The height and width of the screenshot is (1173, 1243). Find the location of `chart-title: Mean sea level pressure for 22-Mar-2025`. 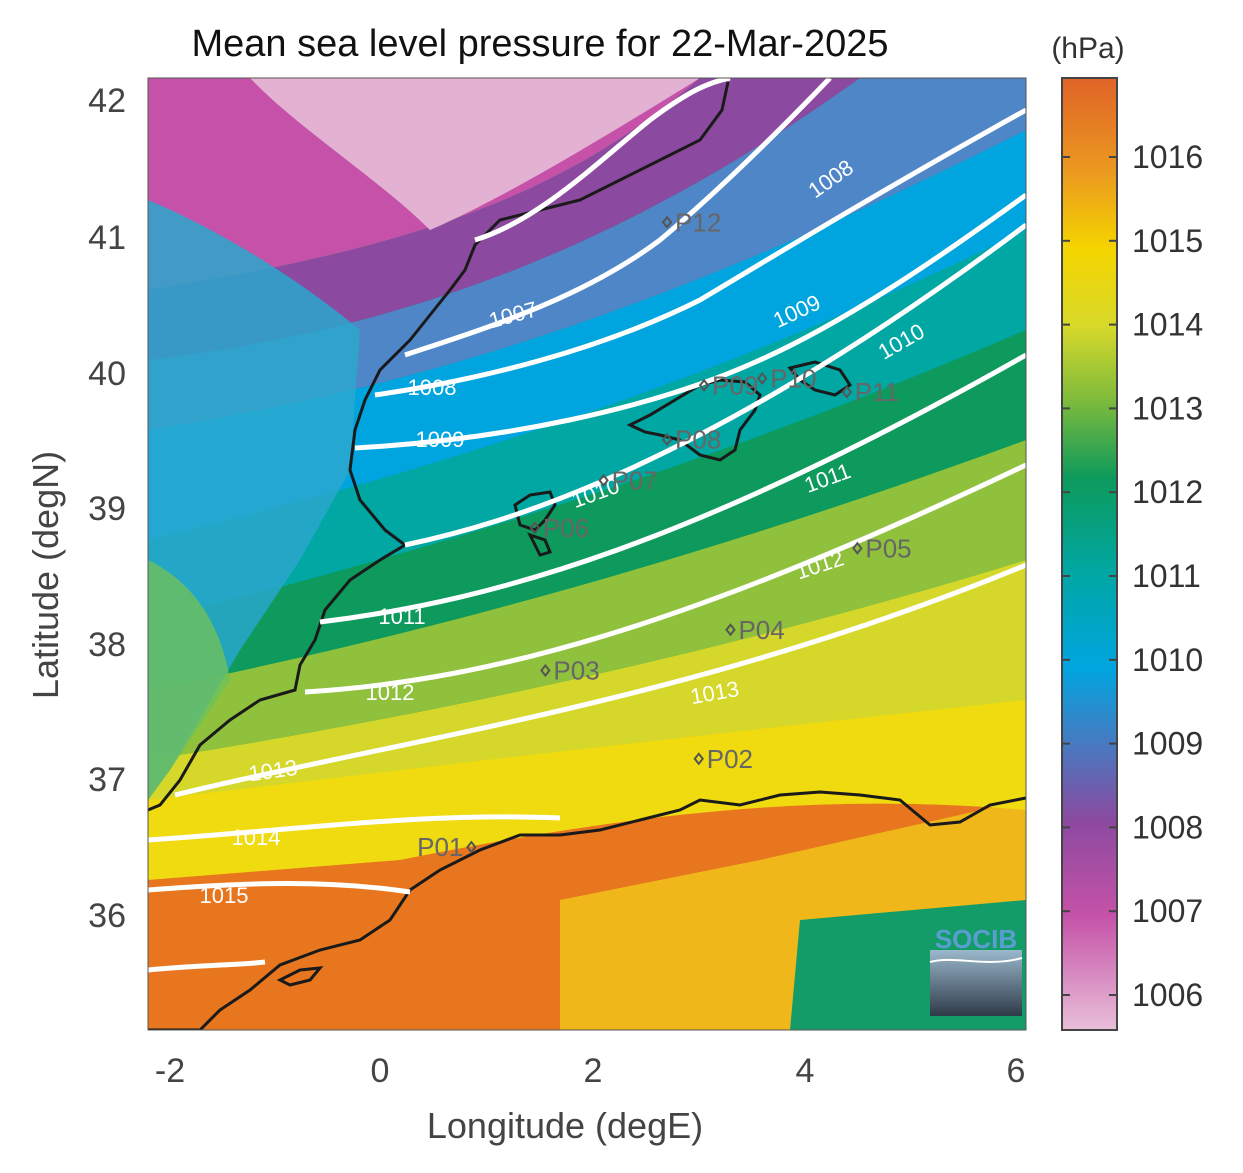

chart-title: Mean sea level pressure for 22-Mar-2025 is located at coordinates (539, 44).